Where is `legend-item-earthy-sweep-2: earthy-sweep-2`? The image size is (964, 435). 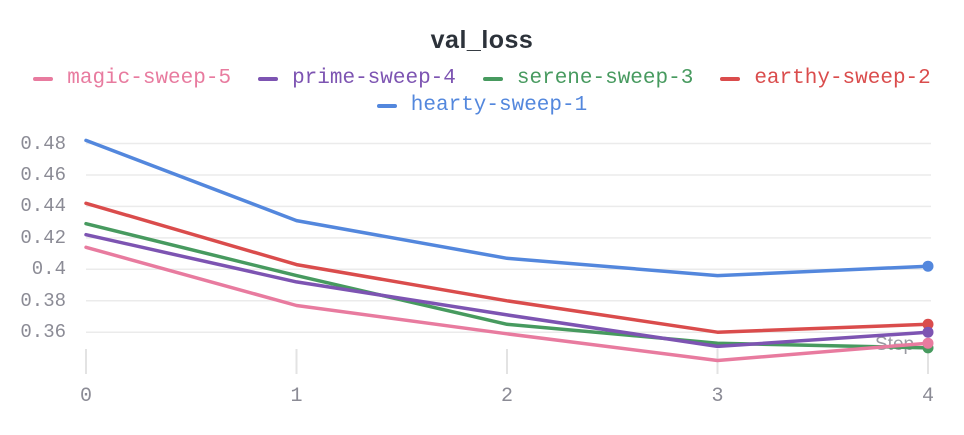
legend-item-earthy-sweep-2: earthy-sweep-2 is located at coordinates (825, 78).